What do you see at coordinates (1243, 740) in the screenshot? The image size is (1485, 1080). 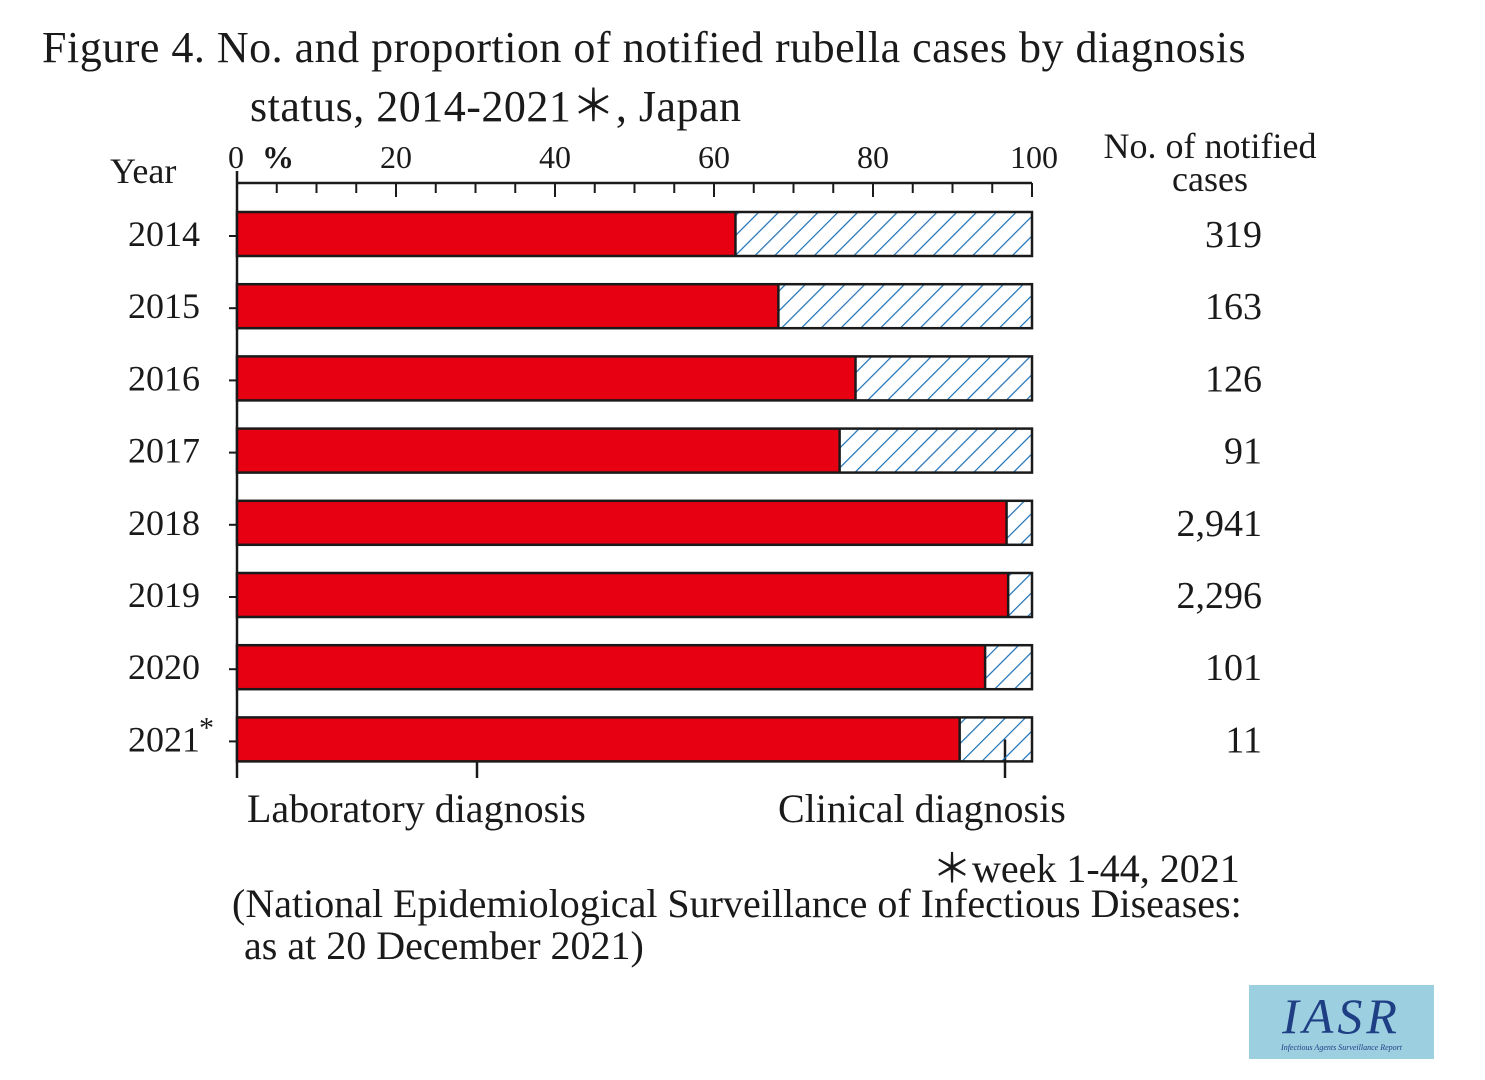 I see `notified-cases-value: 11` at bounding box center [1243, 740].